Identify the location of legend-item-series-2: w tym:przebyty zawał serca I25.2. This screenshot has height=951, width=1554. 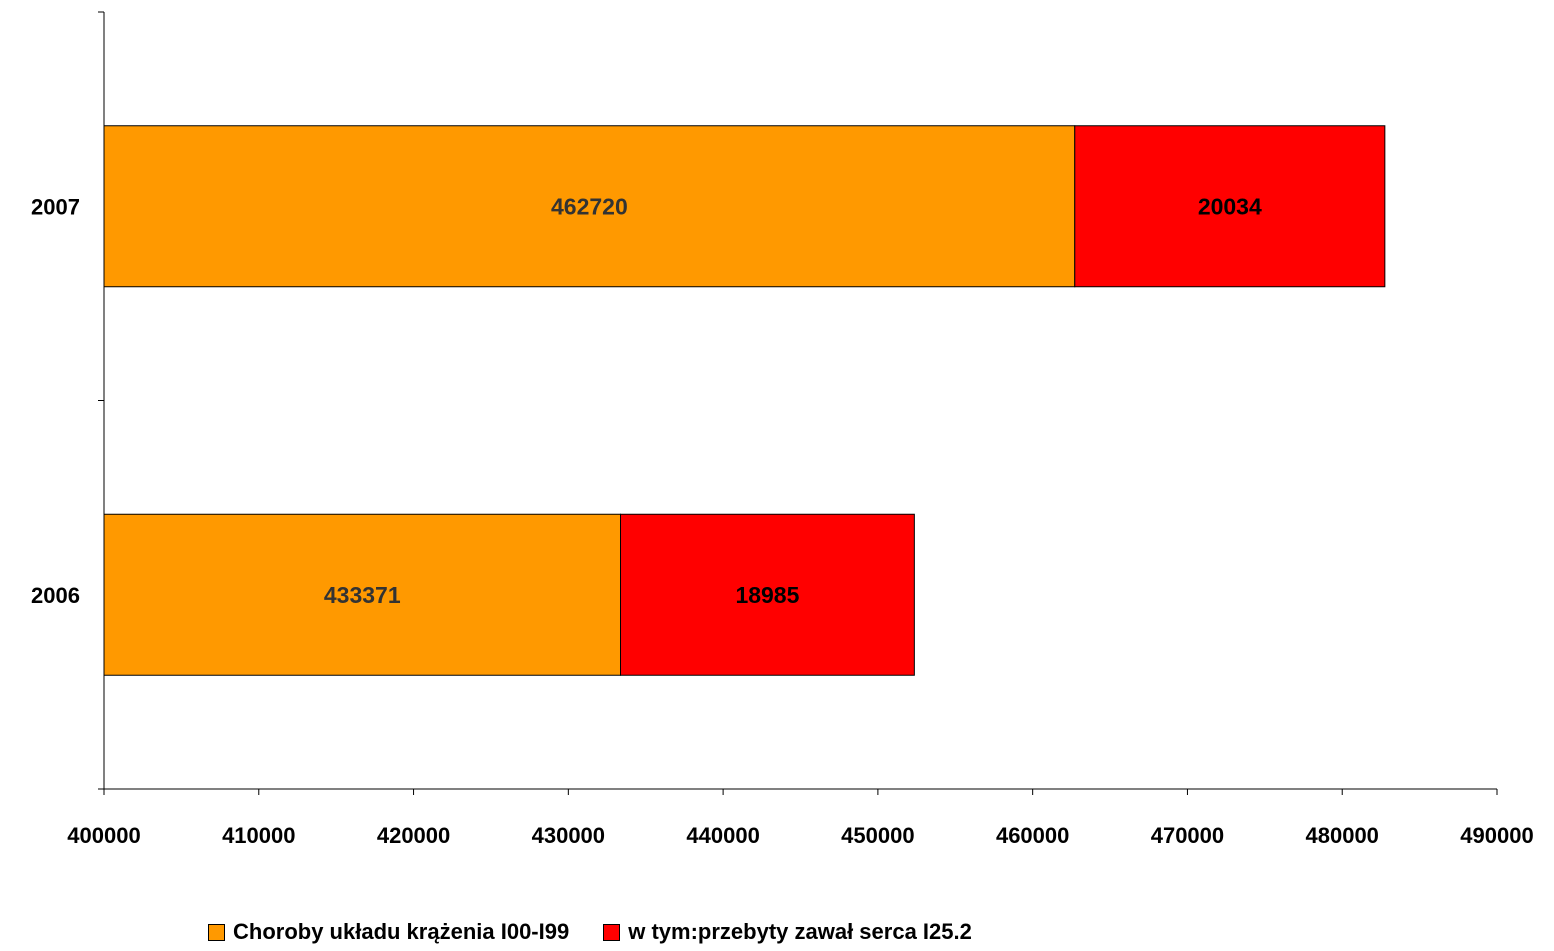
(787, 932).